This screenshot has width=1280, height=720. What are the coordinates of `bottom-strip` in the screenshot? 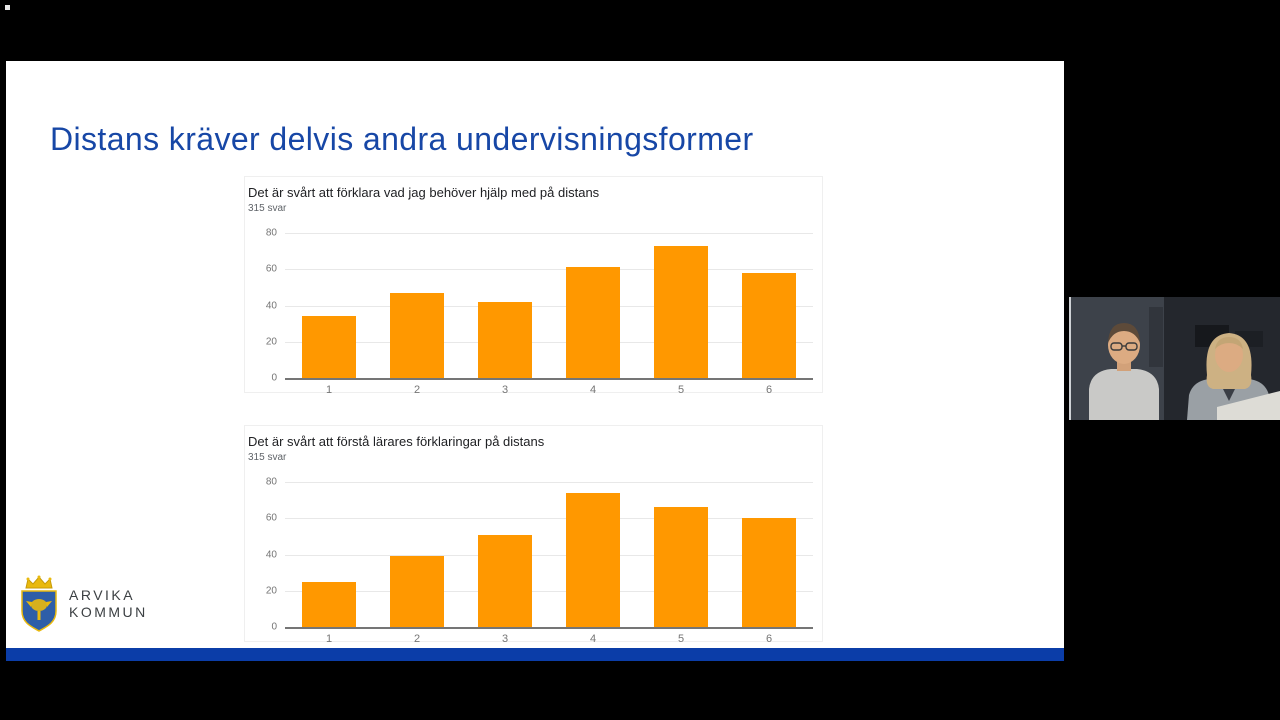 It's located at (535, 654).